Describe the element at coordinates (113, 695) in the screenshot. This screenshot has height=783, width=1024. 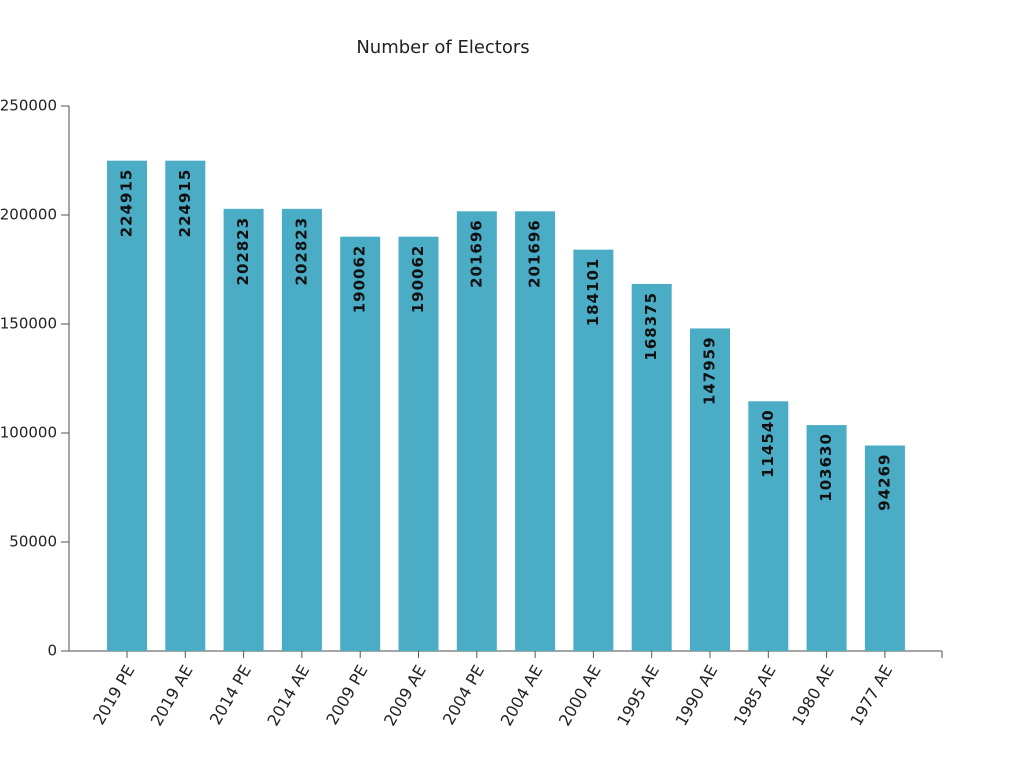
I see `x-tick-label: 2019 PE` at that location.